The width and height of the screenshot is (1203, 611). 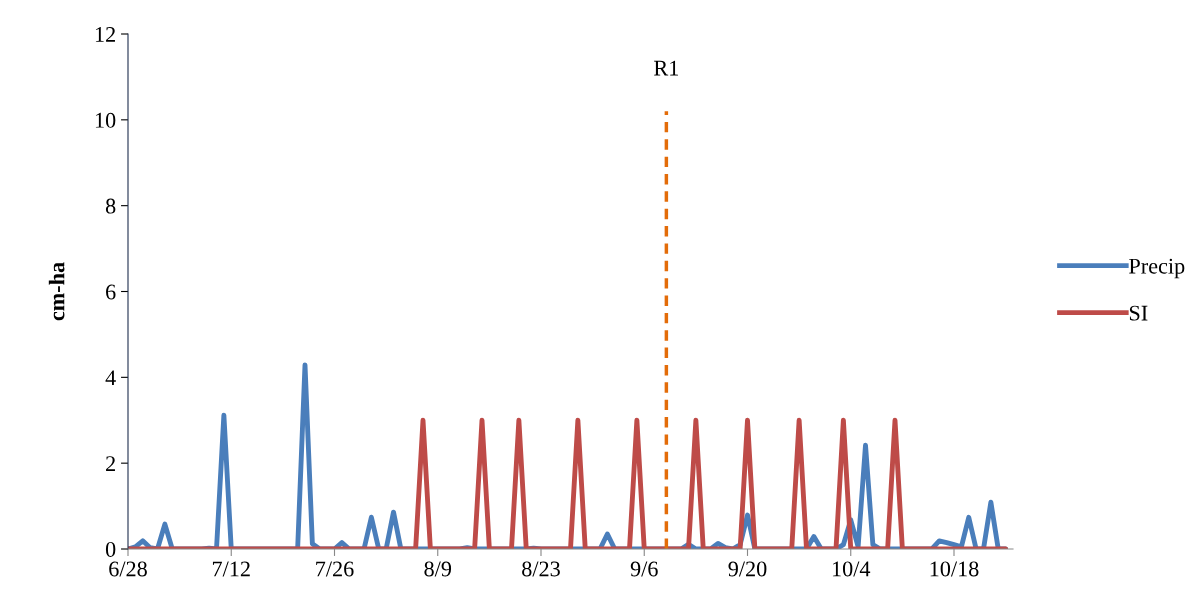 I want to click on legend-label: Precip, so click(x=1157, y=268).